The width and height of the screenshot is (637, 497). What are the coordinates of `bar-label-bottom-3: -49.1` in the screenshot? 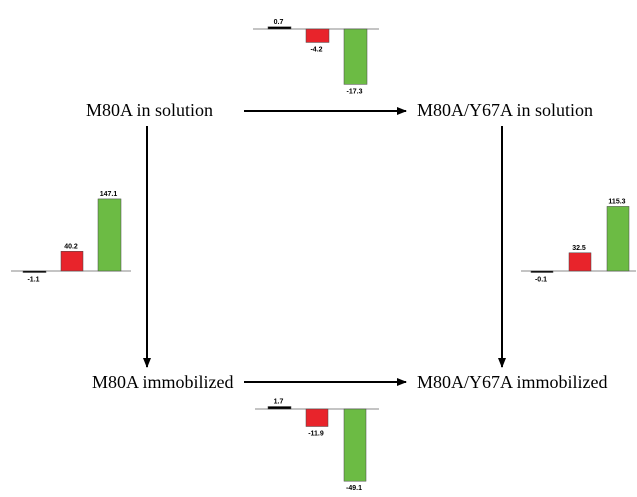 It's located at (354, 488).